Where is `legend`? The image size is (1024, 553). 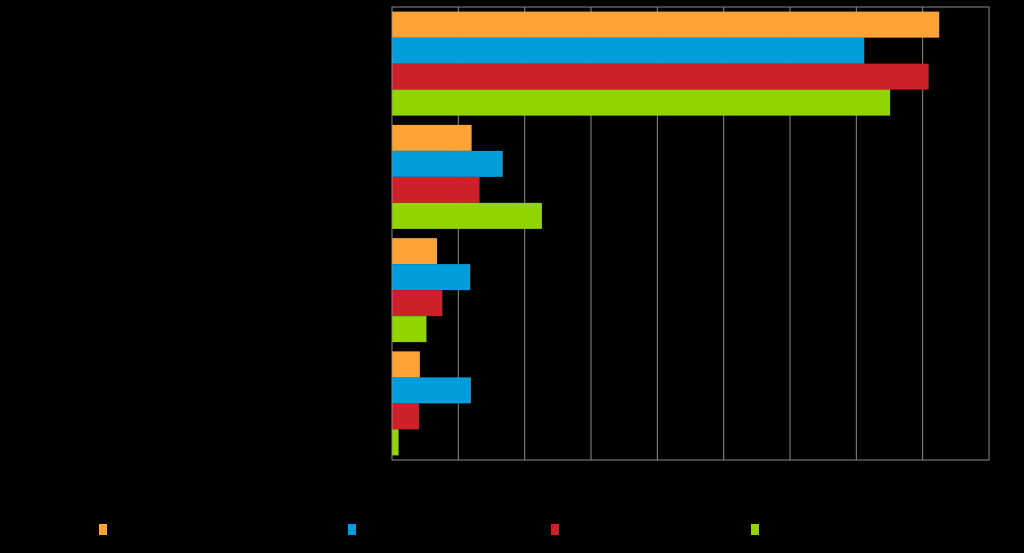
legend is located at coordinates (512, 531).